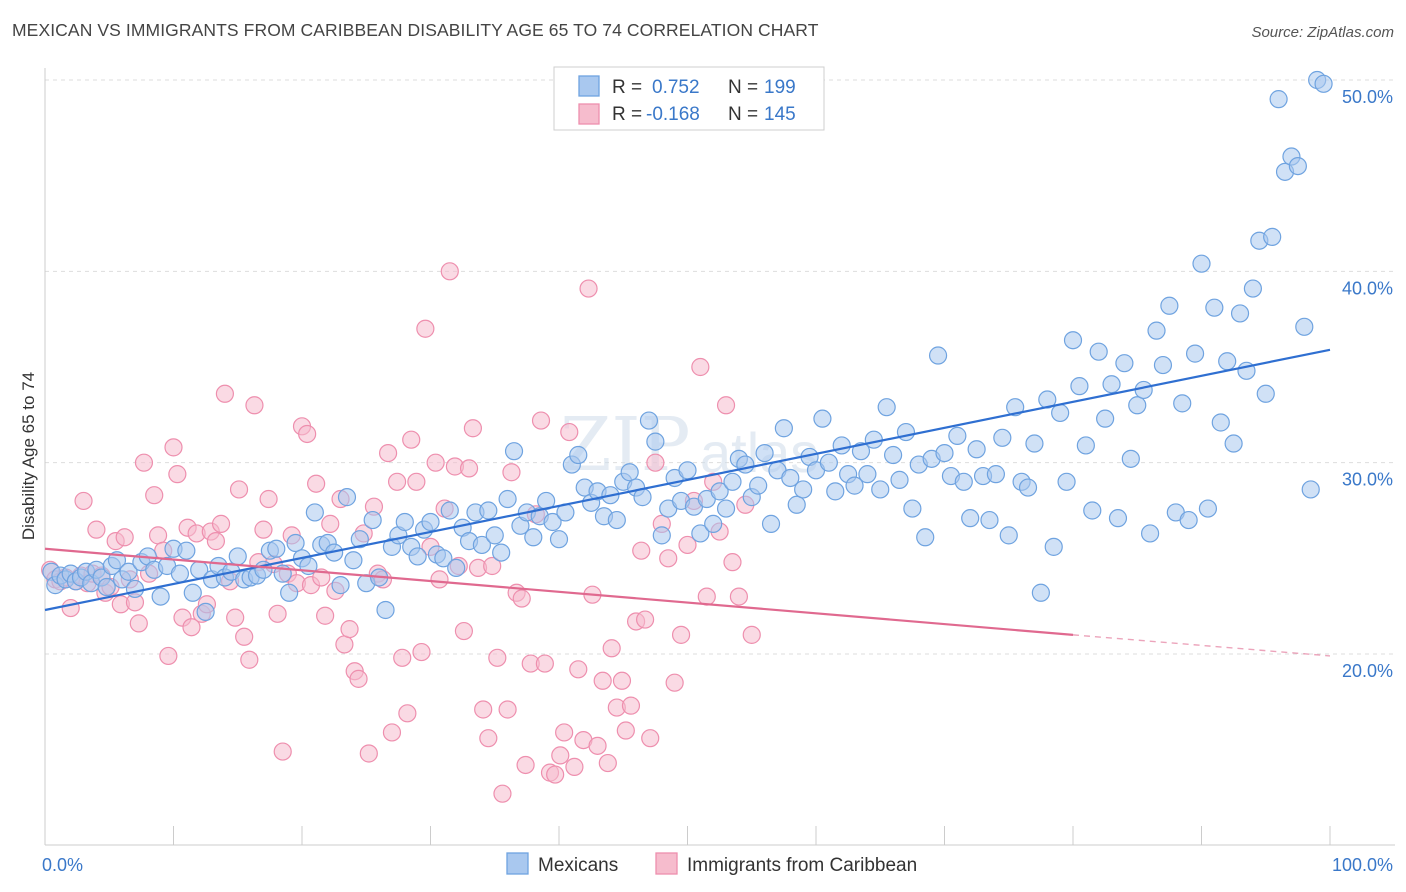  What do you see at coordinates (517, 863) in the screenshot?
I see `bottom-legend-swatch-mexicans` at bounding box center [517, 863].